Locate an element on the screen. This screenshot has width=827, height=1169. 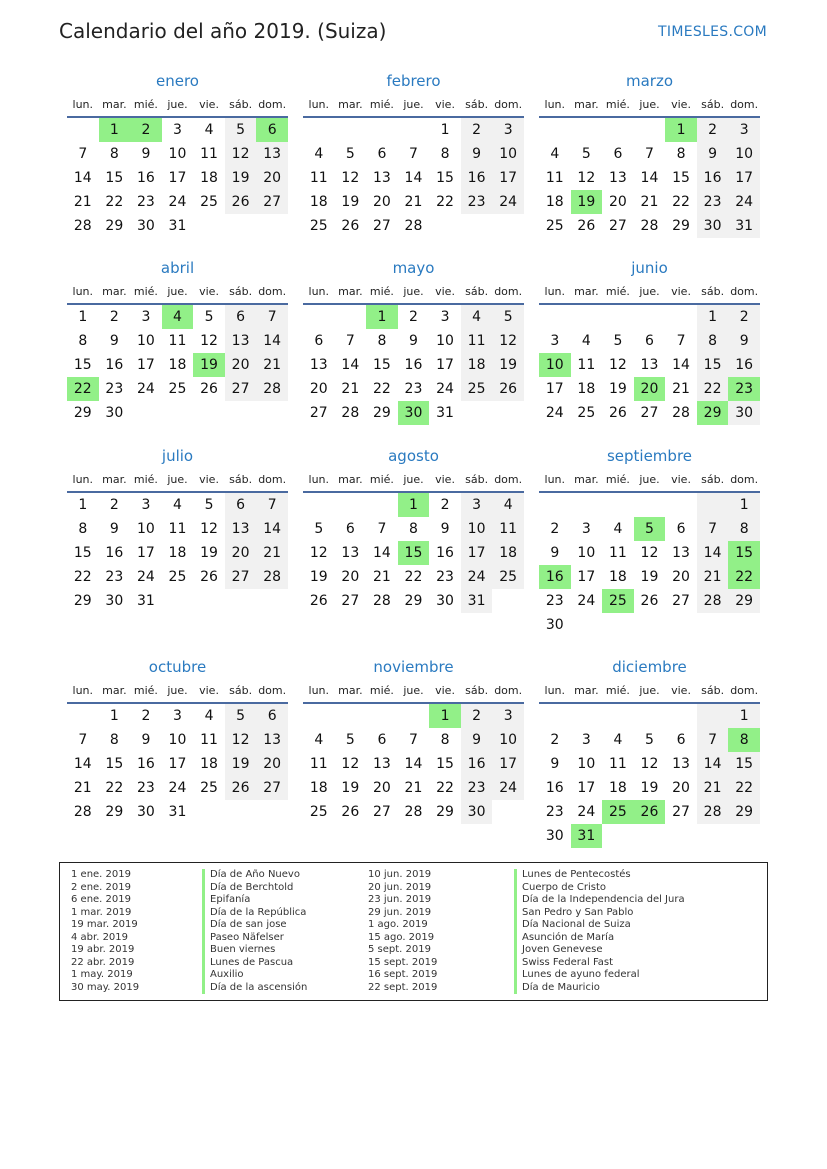
holiday-day: 25 is located at coordinates (618, 812).